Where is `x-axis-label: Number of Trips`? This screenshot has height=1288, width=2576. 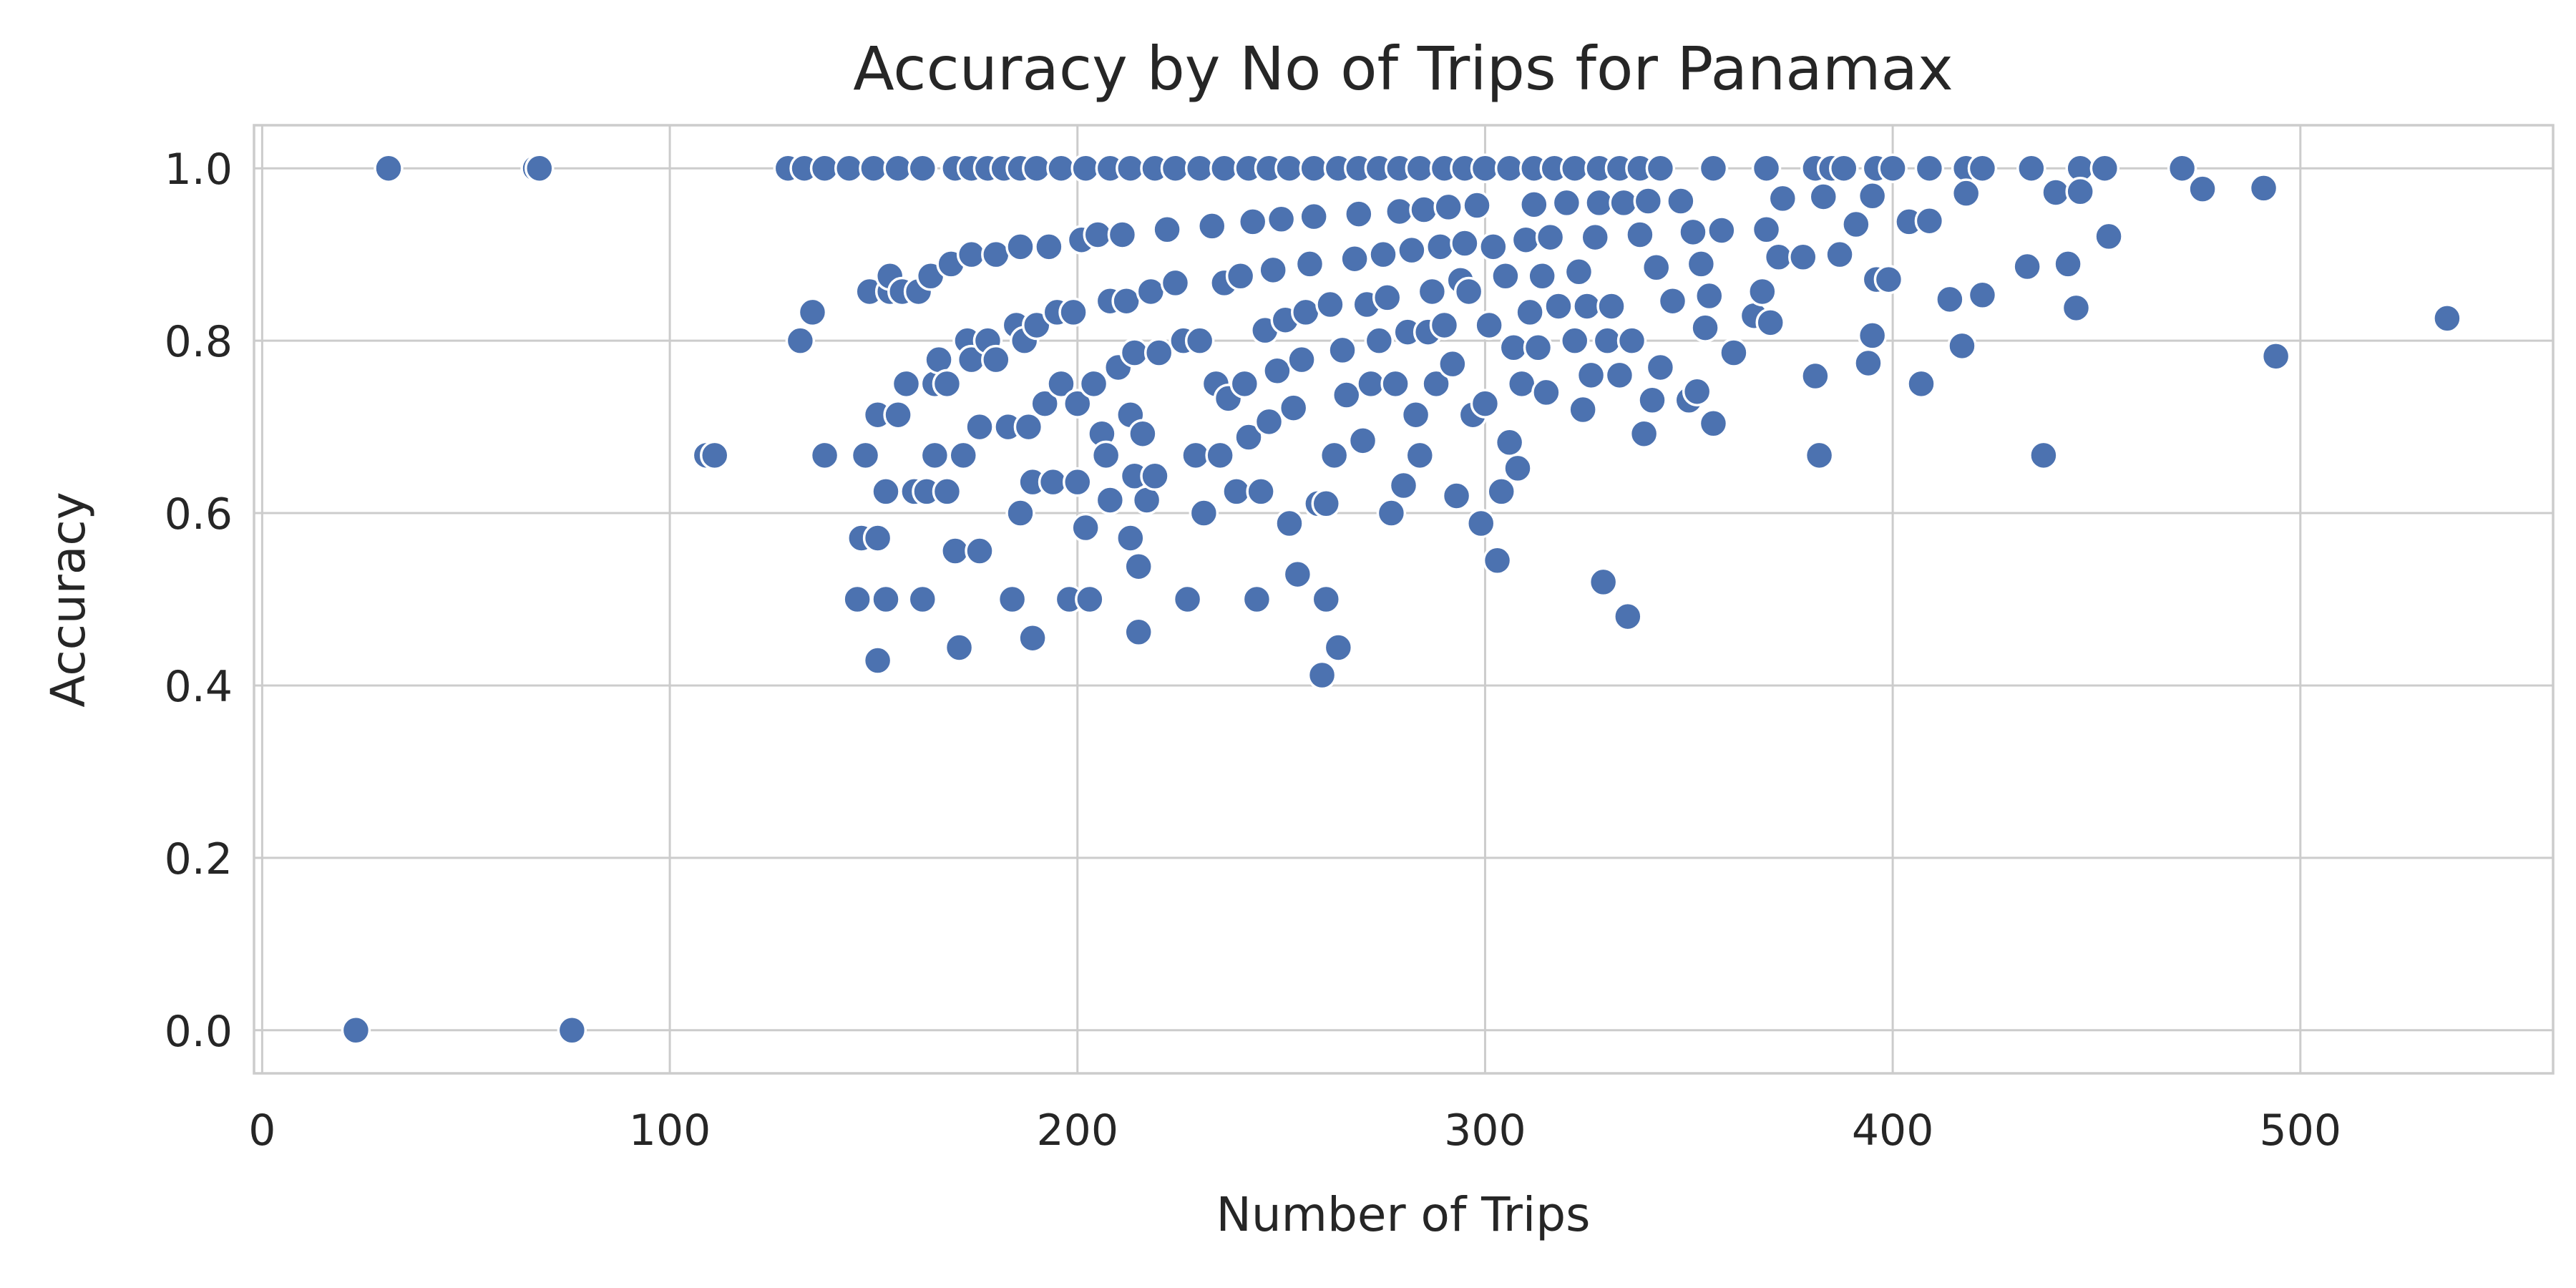 x-axis-label: Number of Trips is located at coordinates (1403, 1214).